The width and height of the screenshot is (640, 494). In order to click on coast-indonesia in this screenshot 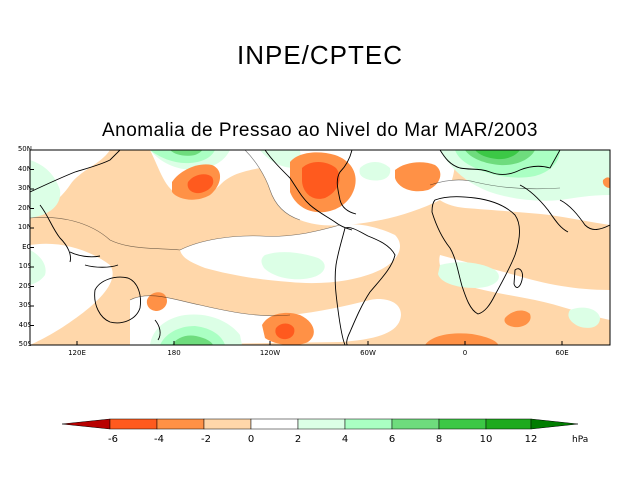, I will do `click(94, 259)`.